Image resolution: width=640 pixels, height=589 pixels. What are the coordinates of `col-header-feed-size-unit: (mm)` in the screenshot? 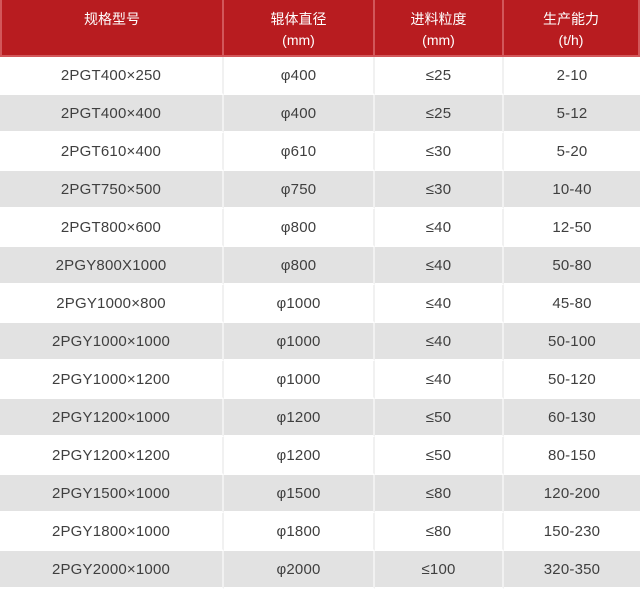 It's located at (438, 40).